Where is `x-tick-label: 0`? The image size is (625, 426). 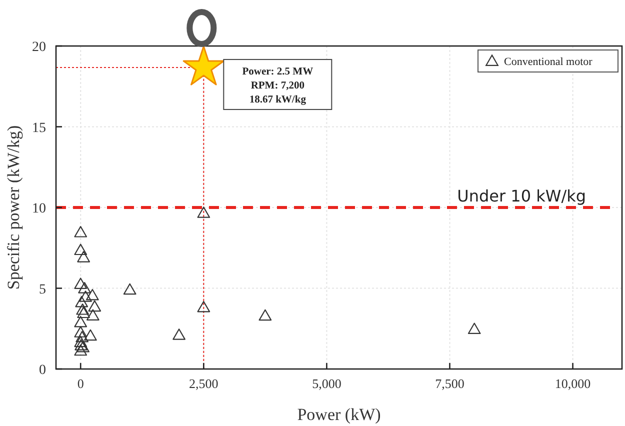 x-tick-label: 0 is located at coordinates (80, 383).